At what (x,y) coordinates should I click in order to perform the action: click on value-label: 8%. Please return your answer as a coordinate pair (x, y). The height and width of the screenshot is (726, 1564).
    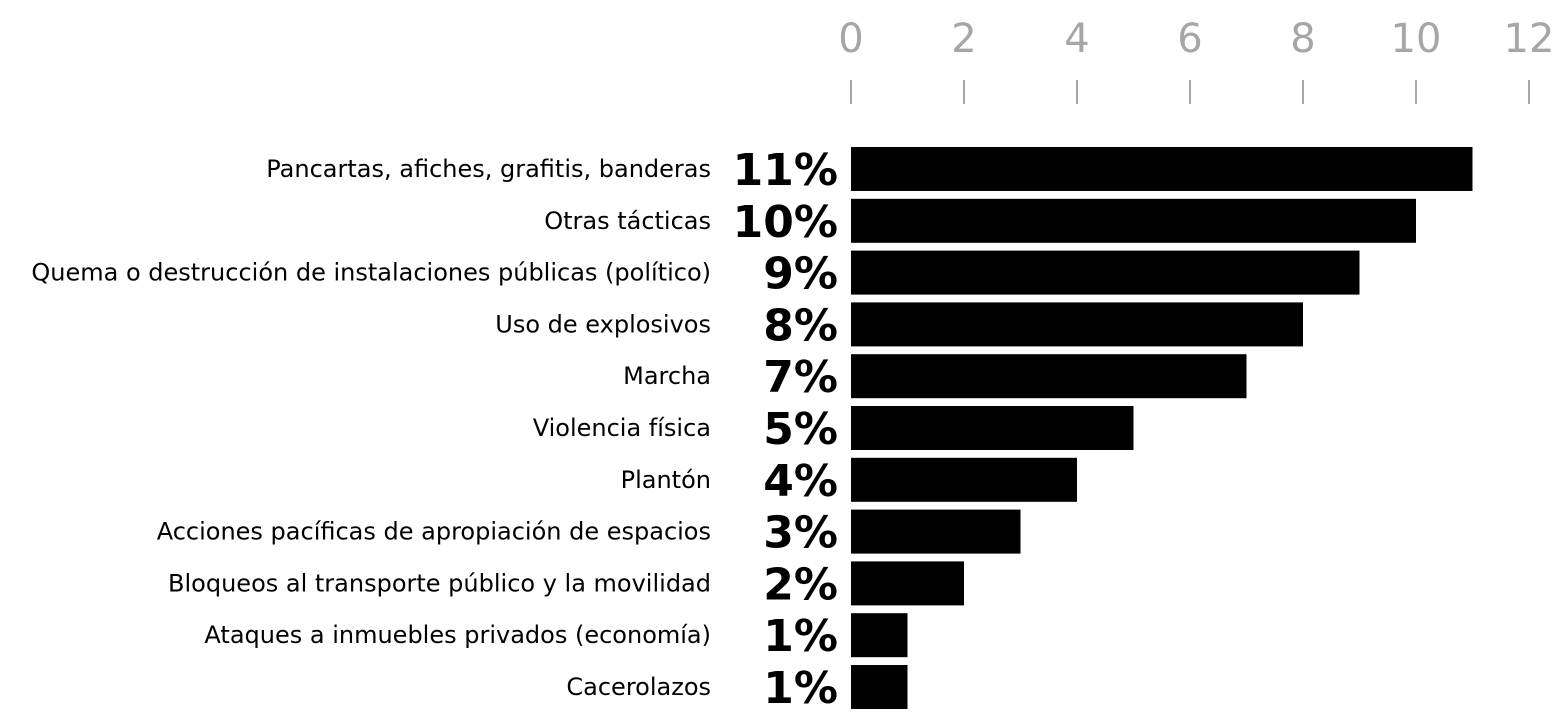
    Looking at the image, I should click on (800, 325).